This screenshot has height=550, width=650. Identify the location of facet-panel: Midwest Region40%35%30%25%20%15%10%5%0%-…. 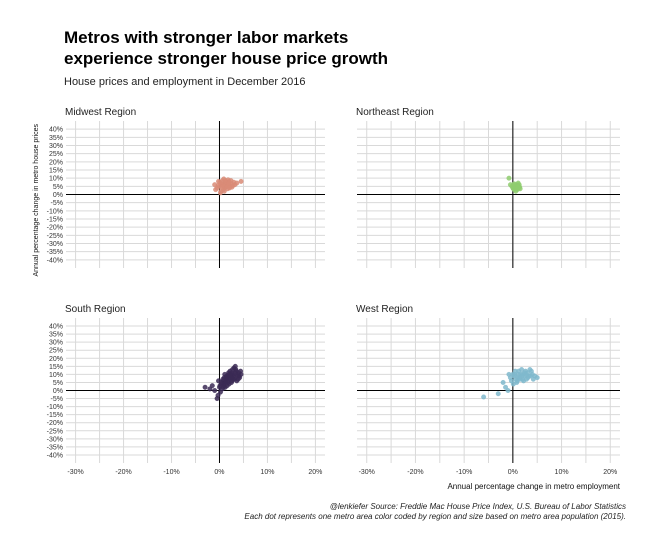
(186, 187).